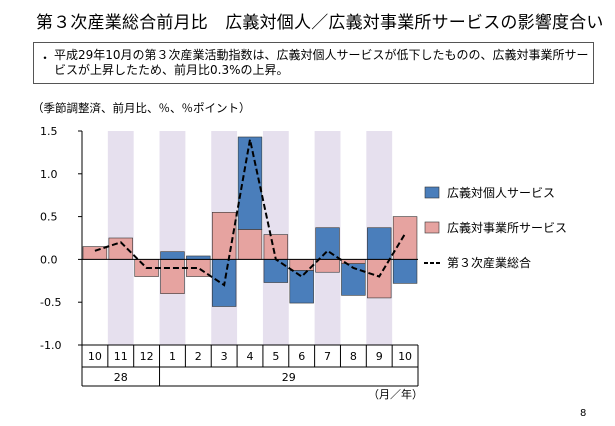 This screenshot has width=615, height=426. I want to click on x-tick-label: 1, so click(172, 356).